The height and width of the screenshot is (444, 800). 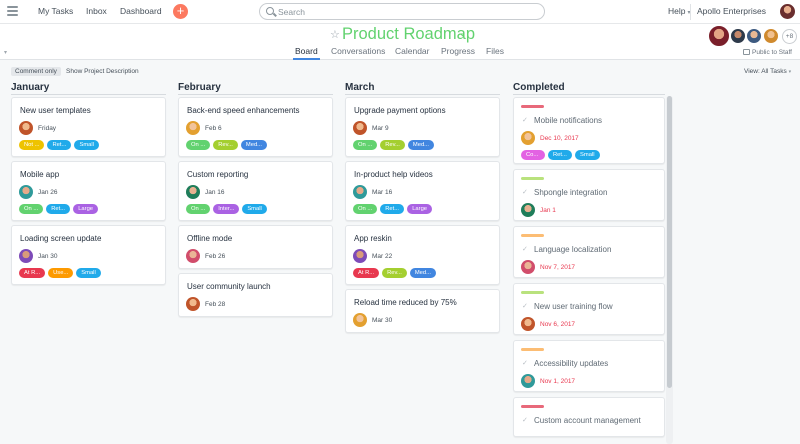 What do you see at coordinates (422, 311) in the screenshot?
I see `task-card: Reload time reduced by 75% Mar 30` at bounding box center [422, 311].